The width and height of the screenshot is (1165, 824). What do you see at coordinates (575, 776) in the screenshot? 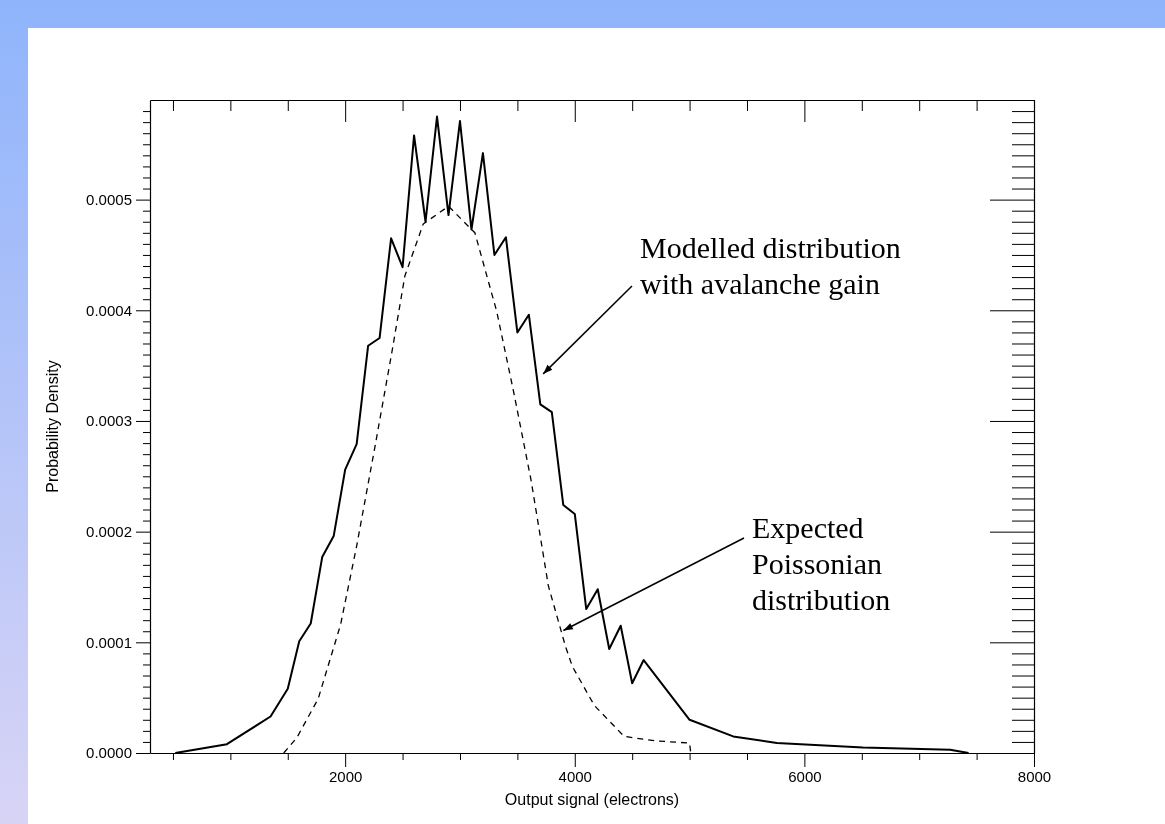
I see `x-tick-label: 4000` at bounding box center [575, 776].